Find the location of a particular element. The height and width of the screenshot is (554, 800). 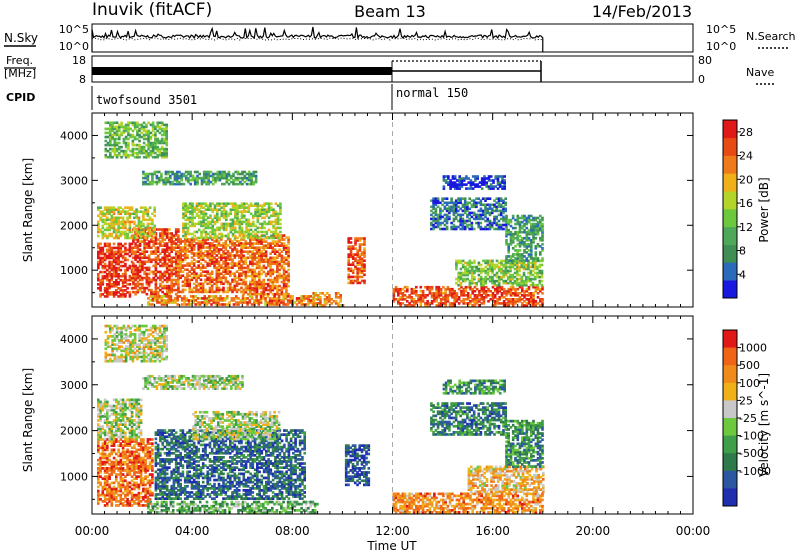

noise-left-tick-bottom: 10^0 is located at coordinates (74, 46).